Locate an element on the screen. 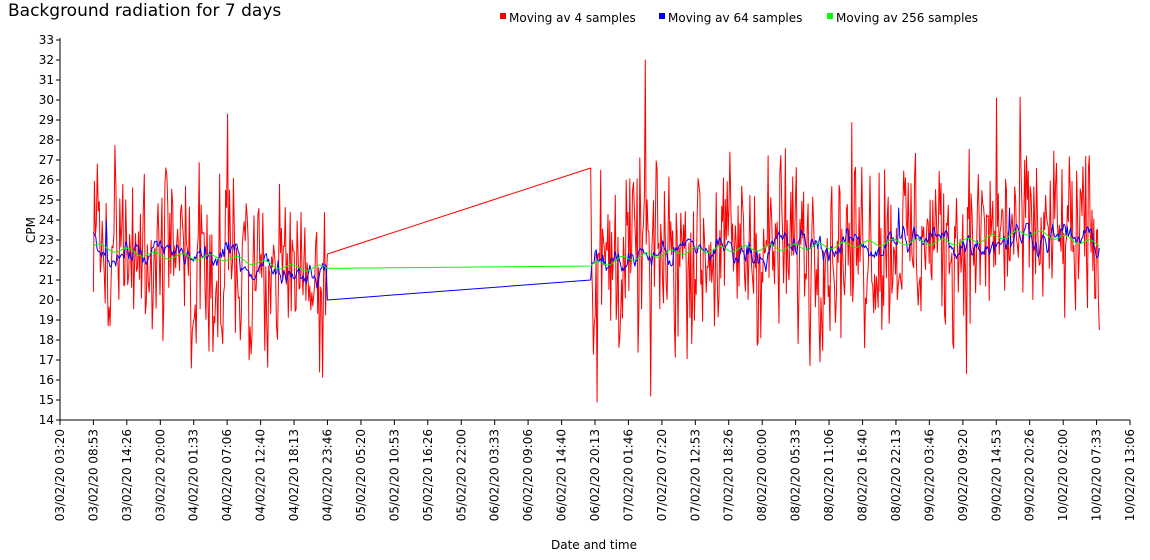 Image resolution: width=1150 pixels, height=560 pixels. x-tick-label: 03/02/20 14:26 is located at coordinates (127, 475).